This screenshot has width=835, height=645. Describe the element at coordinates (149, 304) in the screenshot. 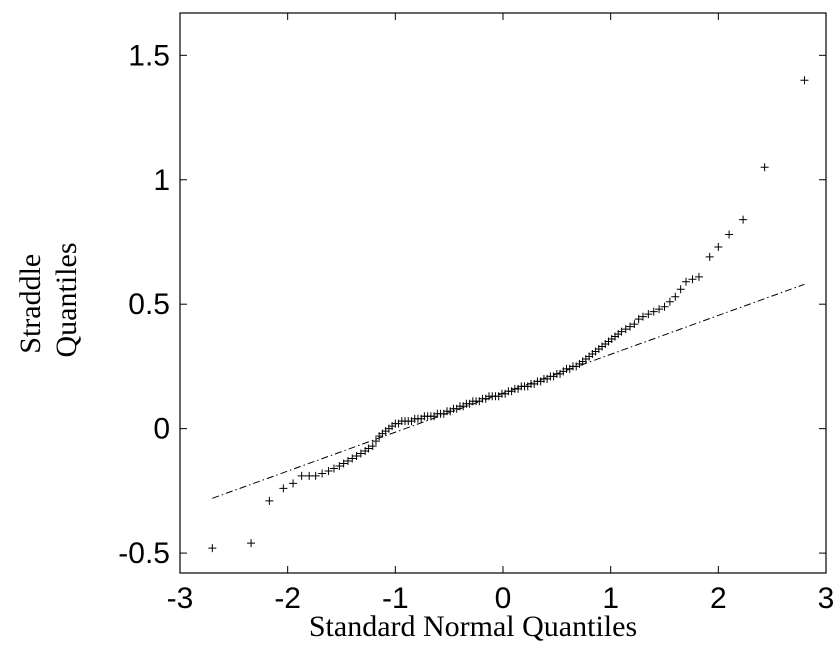

I see `y-tick-label: 0.5` at that location.